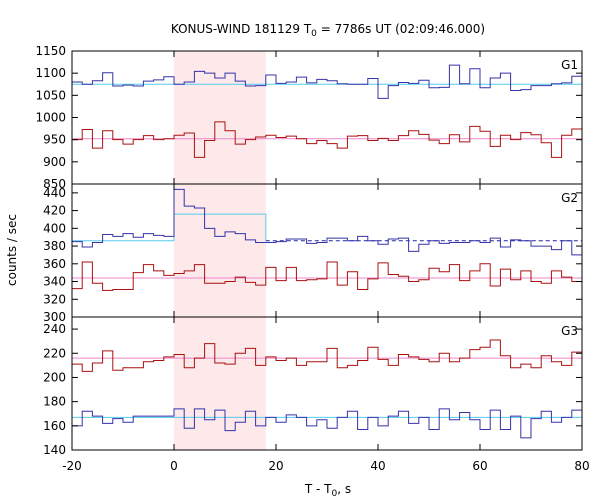  What do you see at coordinates (54, 264) in the screenshot?
I see `y-tick-label: 360` at bounding box center [54, 264].